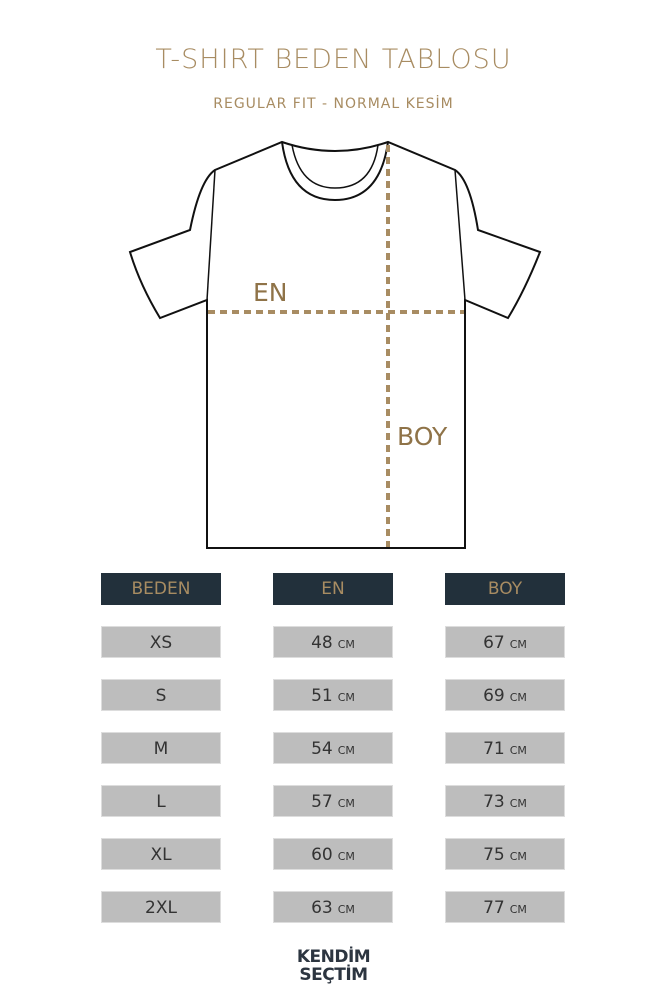 The height and width of the screenshot is (1000, 667). I want to click on width-cell: 57 CM, so click(333, 801).